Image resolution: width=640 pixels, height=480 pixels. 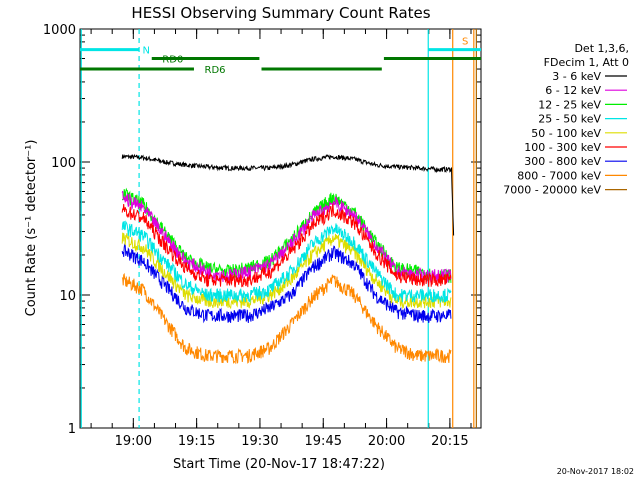 I want to click on x-axis-label: Start Time (20-Nov-17 18:47:22), so click(x=279, y=464).